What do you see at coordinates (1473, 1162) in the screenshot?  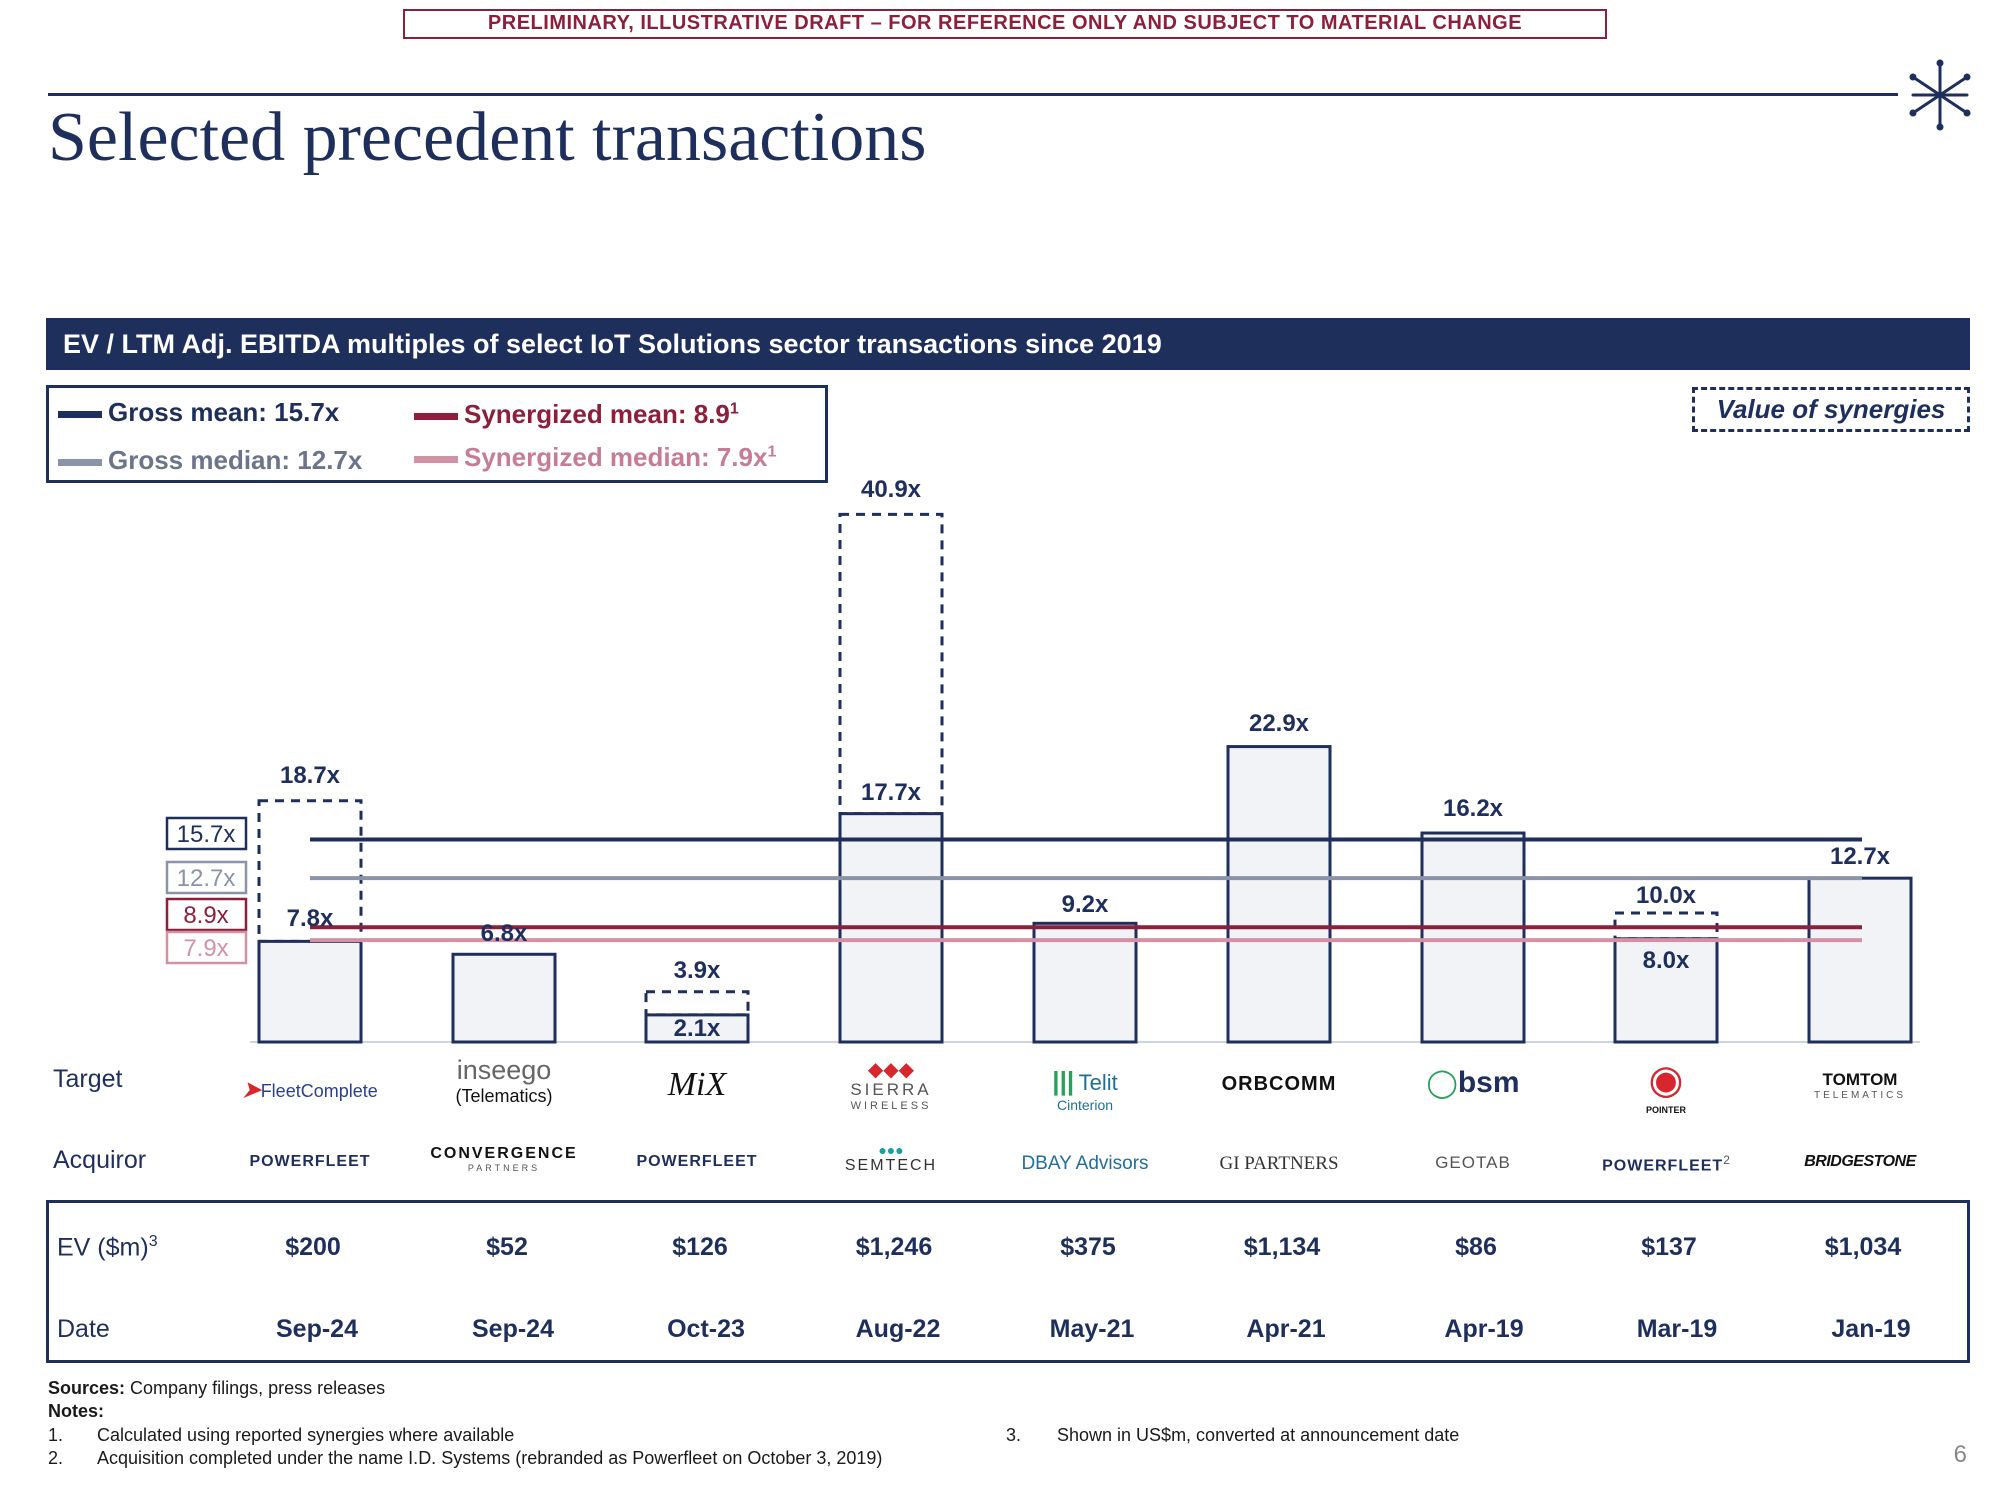 I see `acquiror-name: GEOTAB` at bounding box center [1473, 1162].